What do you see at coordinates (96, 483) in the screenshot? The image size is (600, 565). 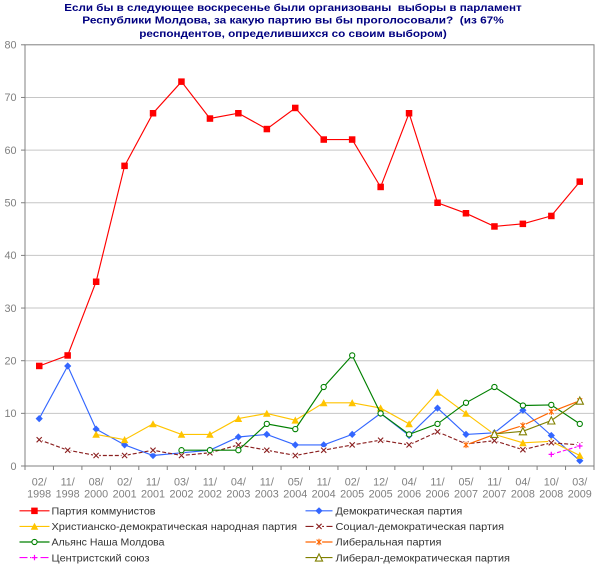 I see `svg-text: 08/` at bounding box center [96, 483].